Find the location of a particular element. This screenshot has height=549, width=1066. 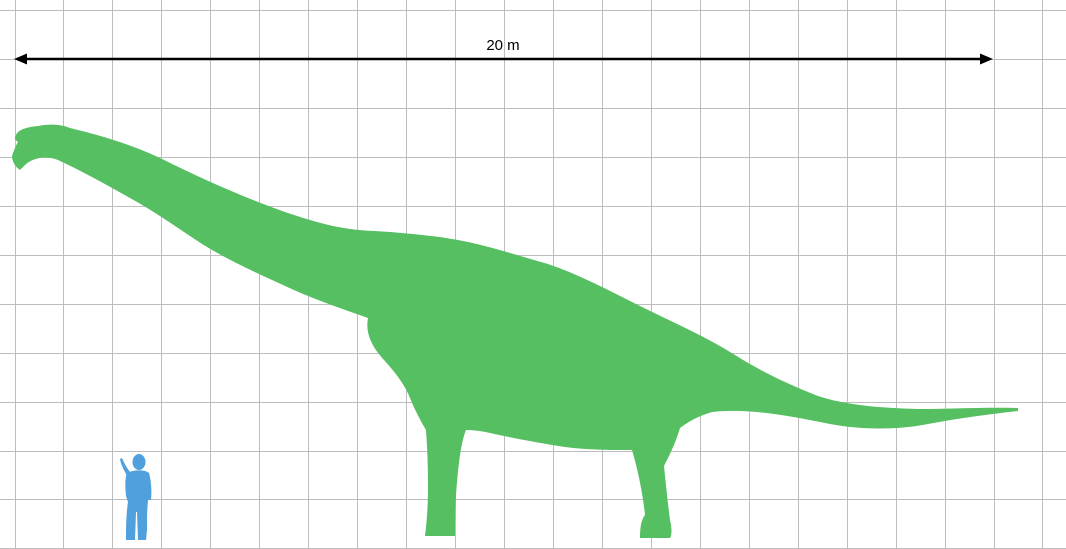

scale-bar-arrow-right-icon is located at coordinates (986, 59).